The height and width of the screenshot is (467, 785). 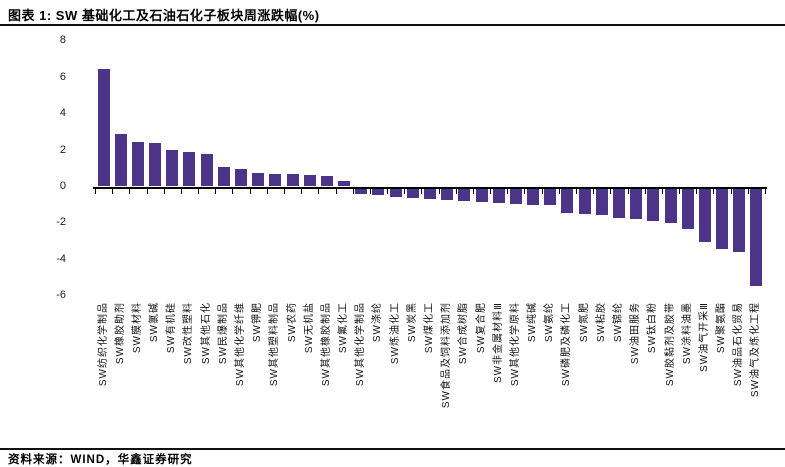 What do you see at coordinates (155, 322) in the screenshot?
I see `x-axis-label: SW氯碱` at bounding box center [155, 322].